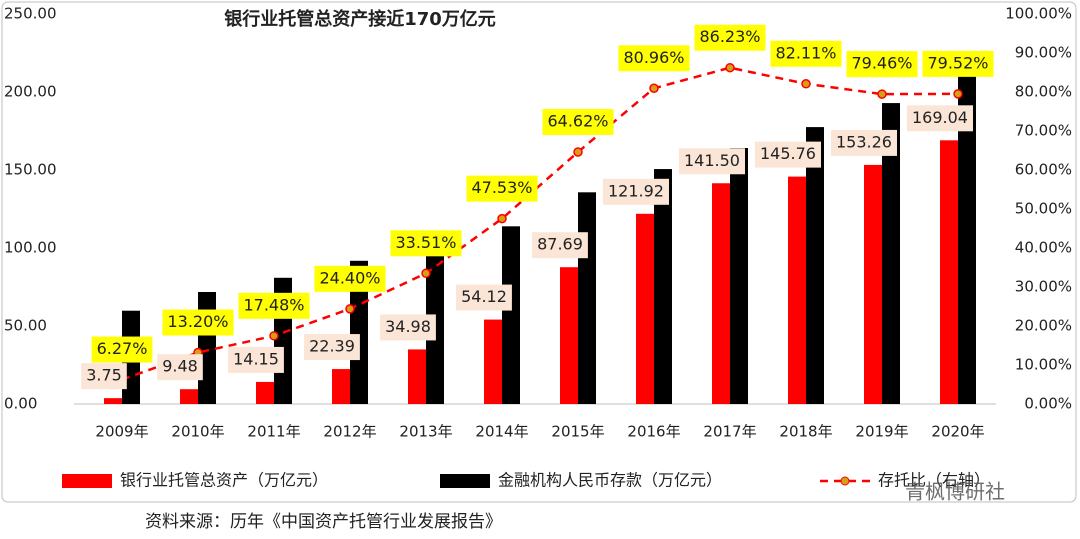 The image size is (1080, 539). I want to click on data-label: 33.51%, so click(425, 242).